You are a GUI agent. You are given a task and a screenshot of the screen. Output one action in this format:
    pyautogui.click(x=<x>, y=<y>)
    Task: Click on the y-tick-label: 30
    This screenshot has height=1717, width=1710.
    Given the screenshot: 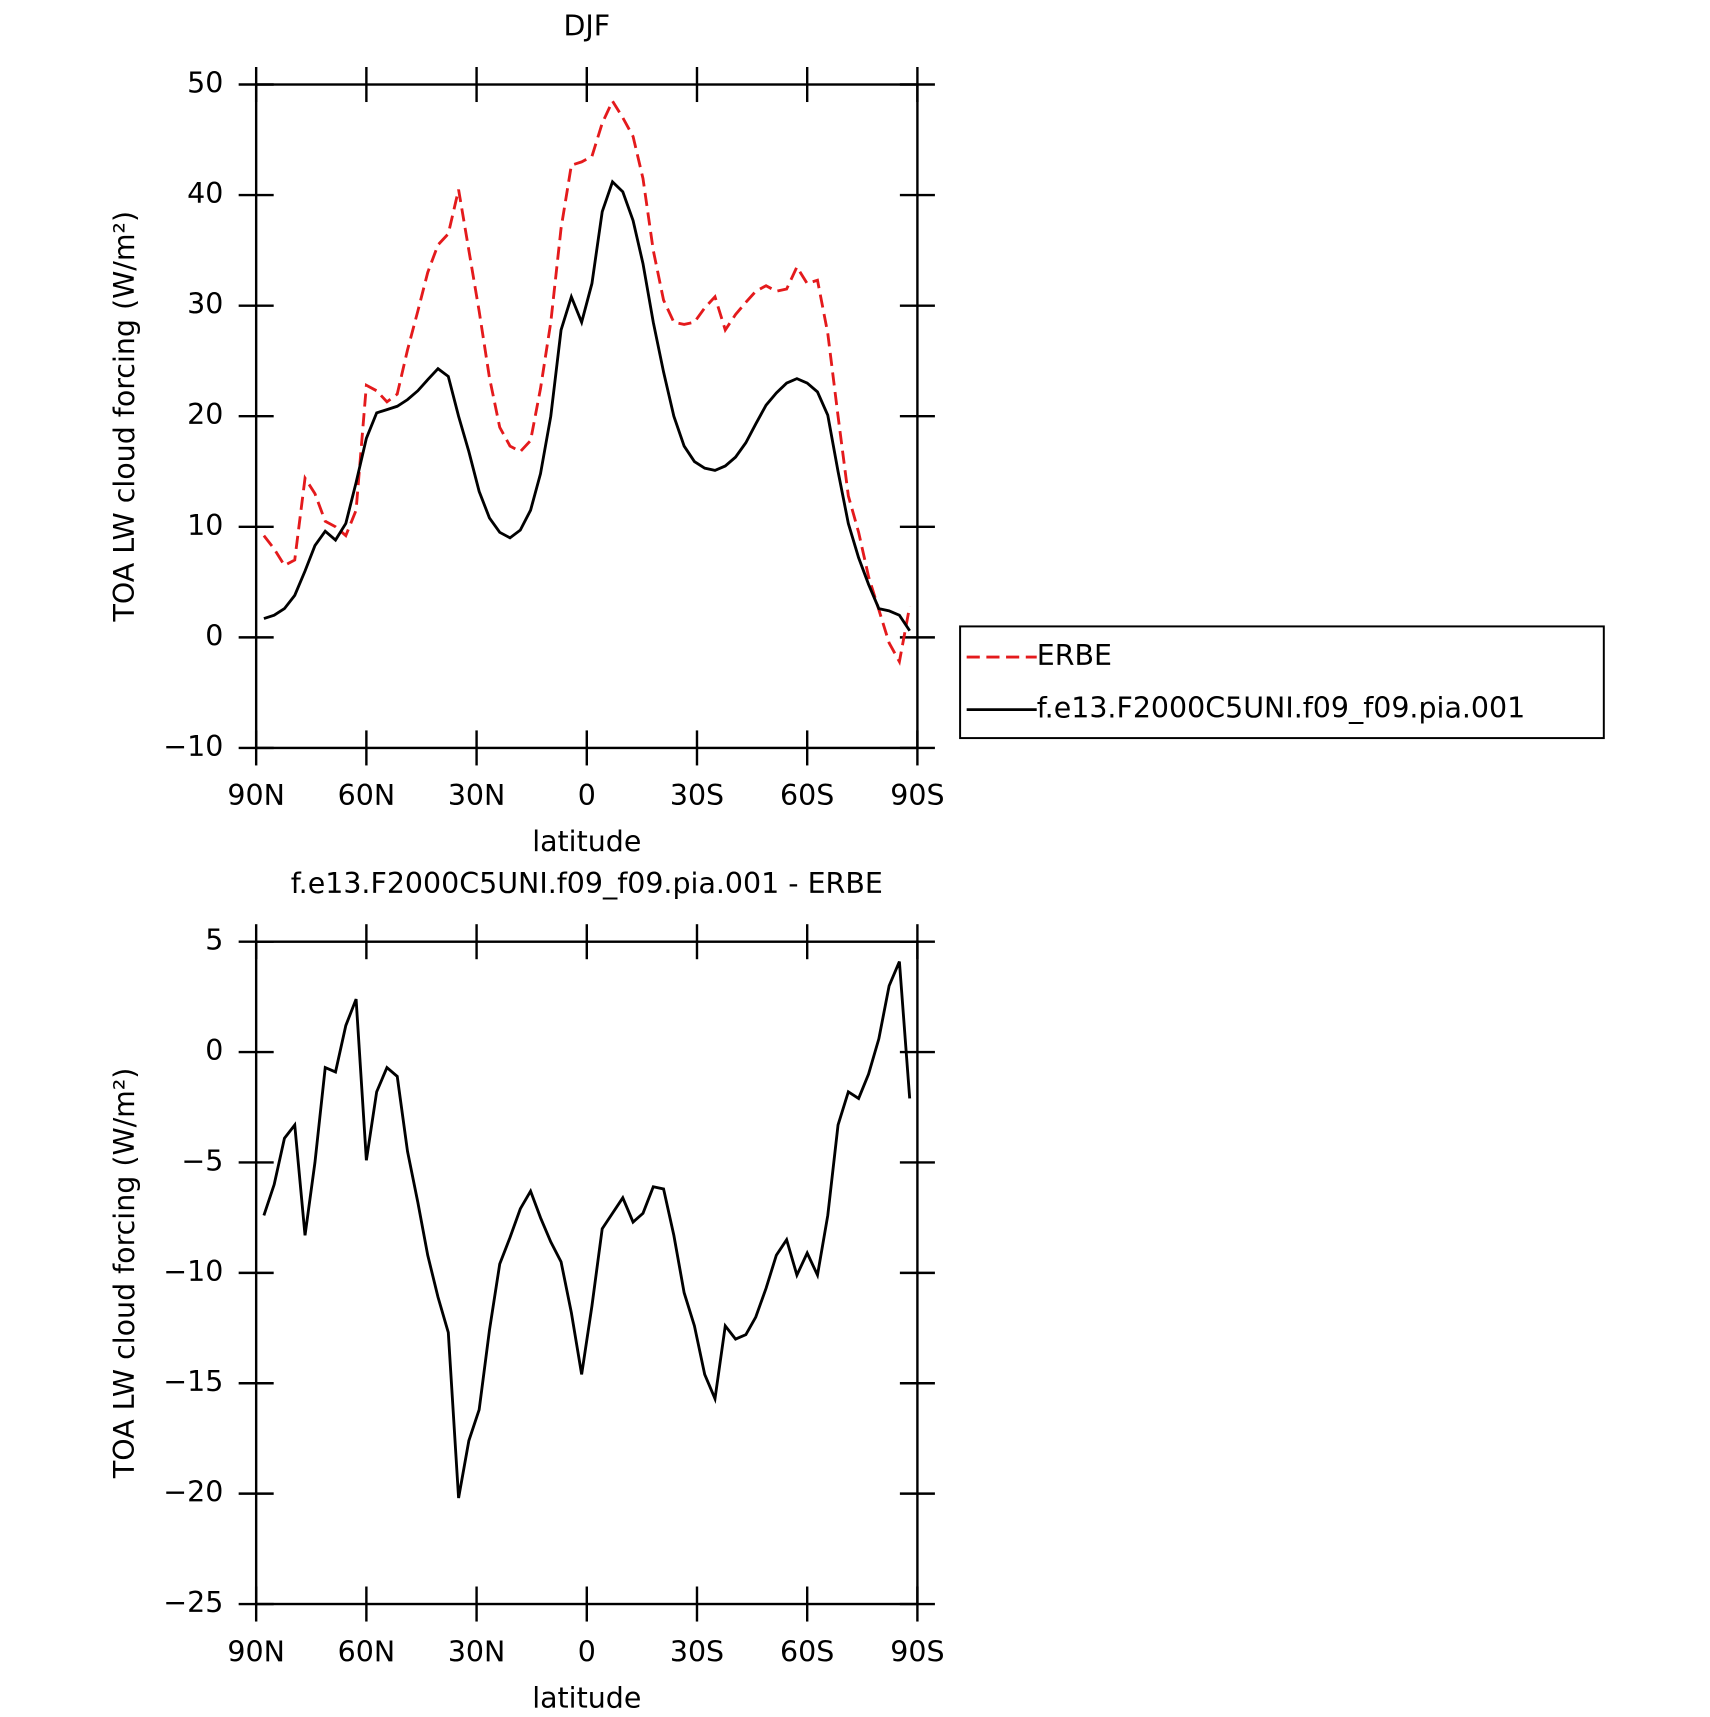 What is the action you would take?
    pyautogui.click(x=205, y=304)
    